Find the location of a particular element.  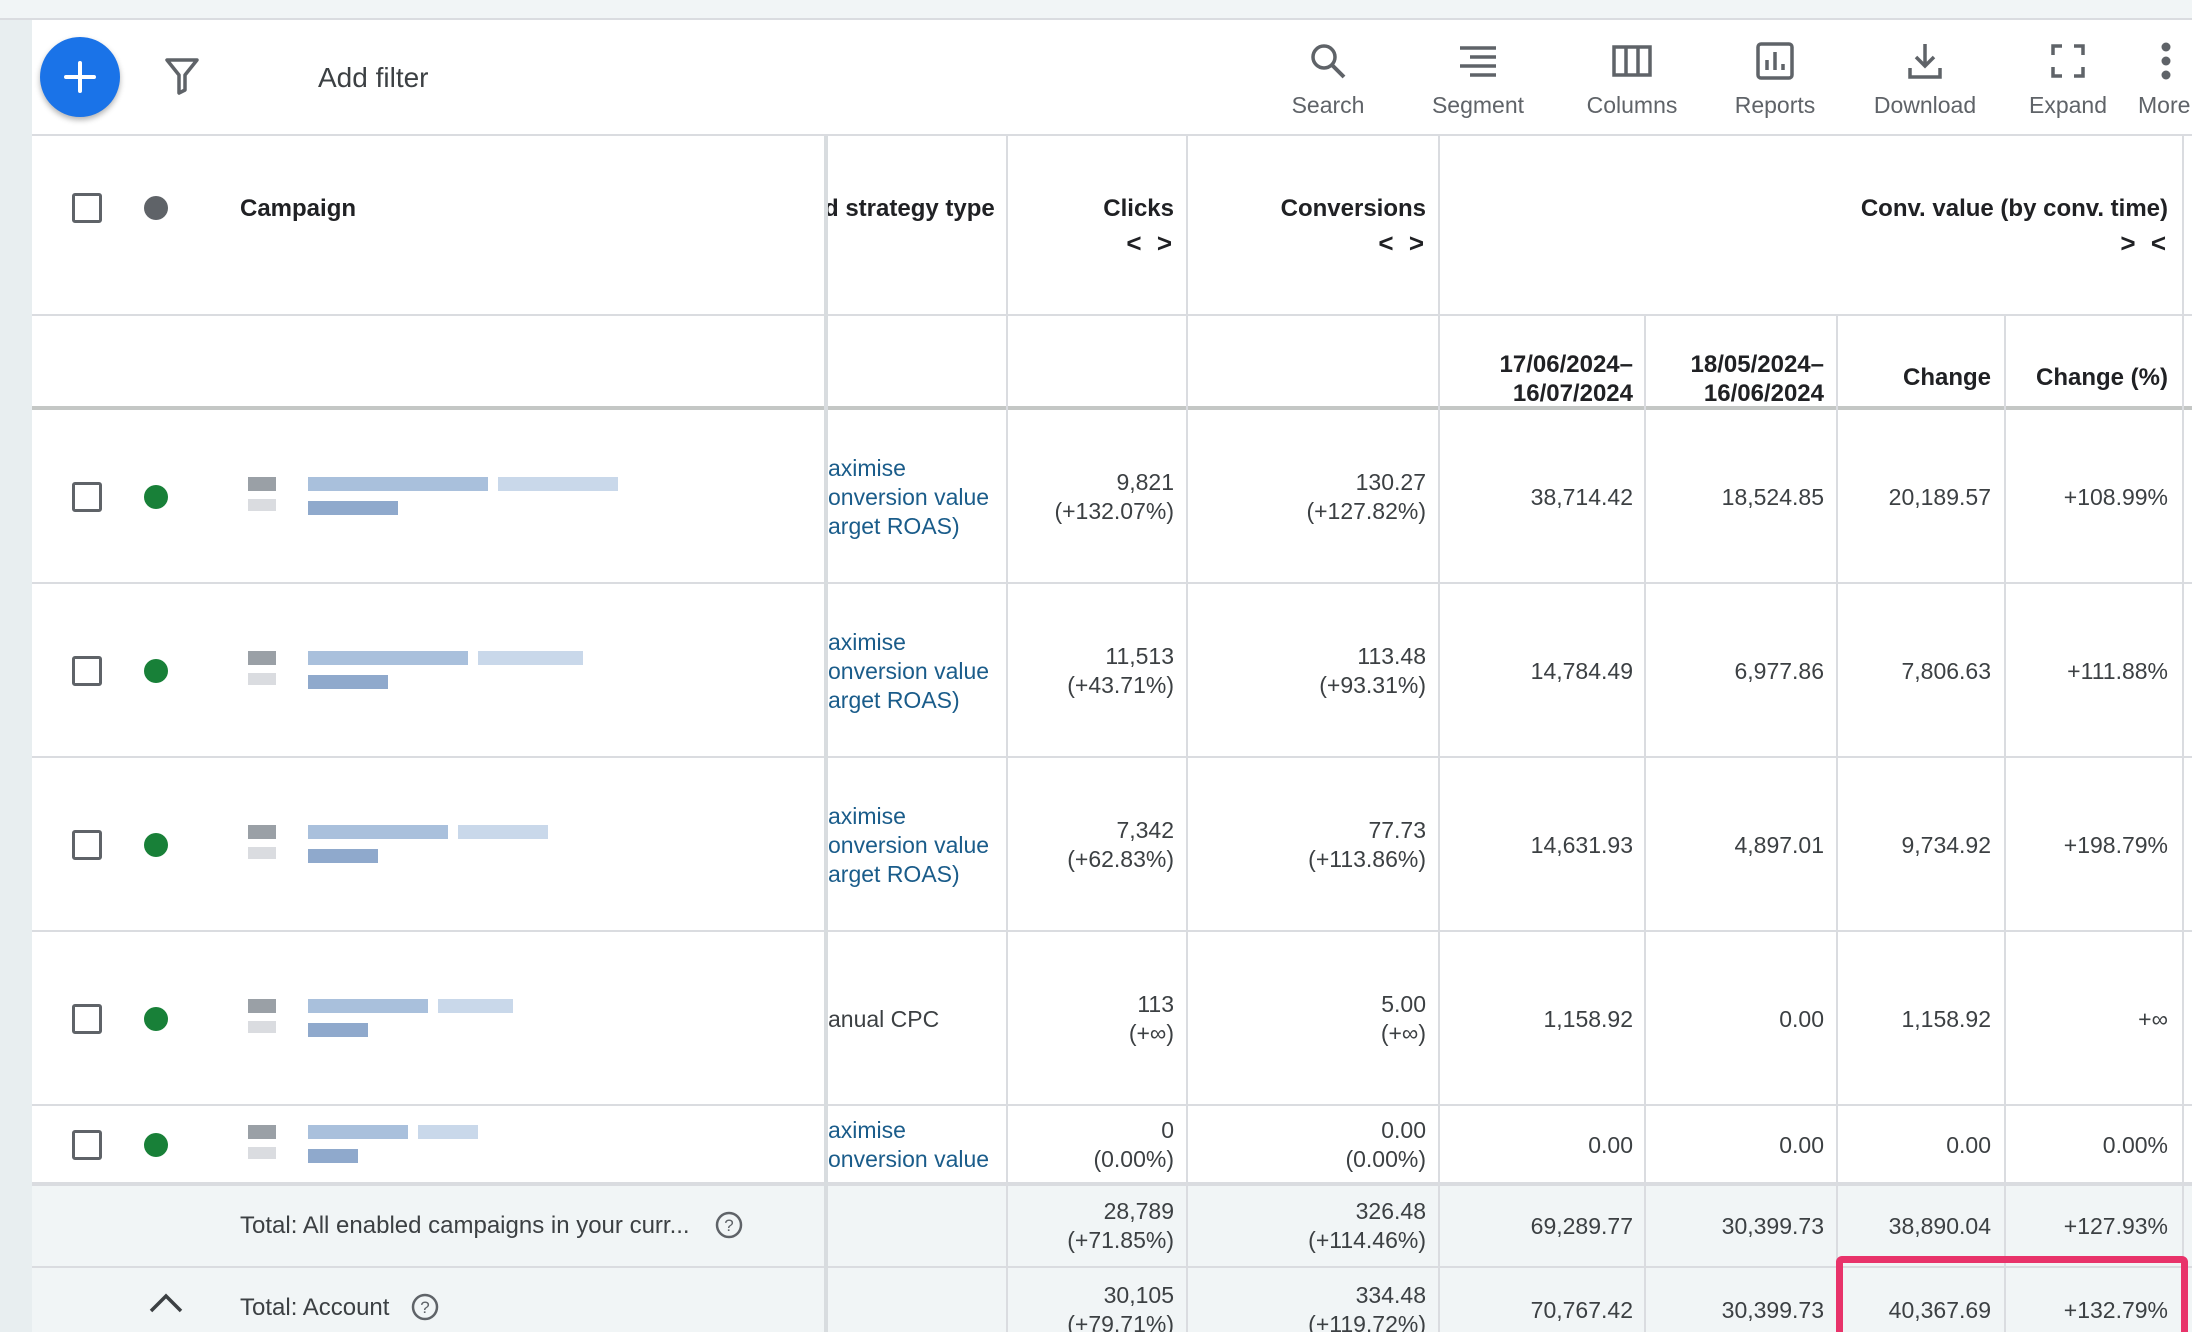

period1-header: 17/06/2024– 16/07/2024 is located at coordinates (1566, 379).